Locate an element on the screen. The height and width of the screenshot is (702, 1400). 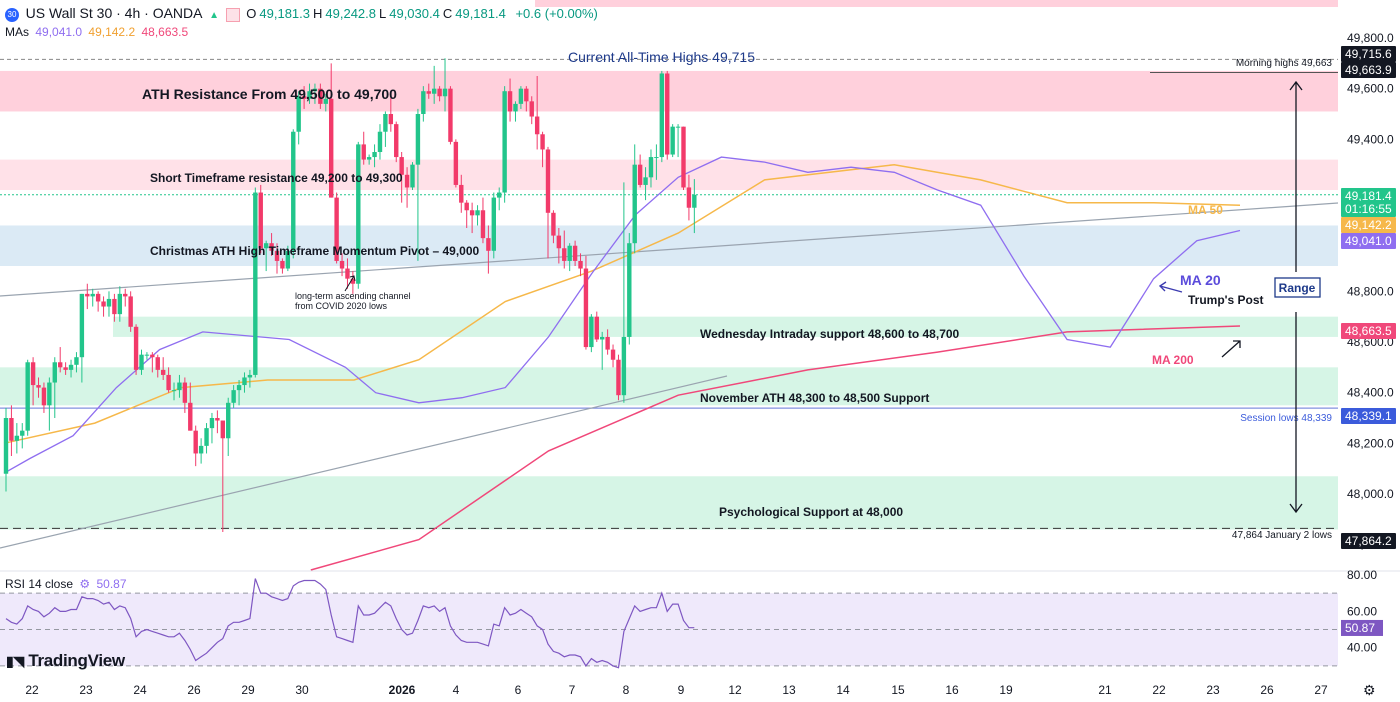
ohlc-value: 49,242.8 is located at coordinates (350, 13).